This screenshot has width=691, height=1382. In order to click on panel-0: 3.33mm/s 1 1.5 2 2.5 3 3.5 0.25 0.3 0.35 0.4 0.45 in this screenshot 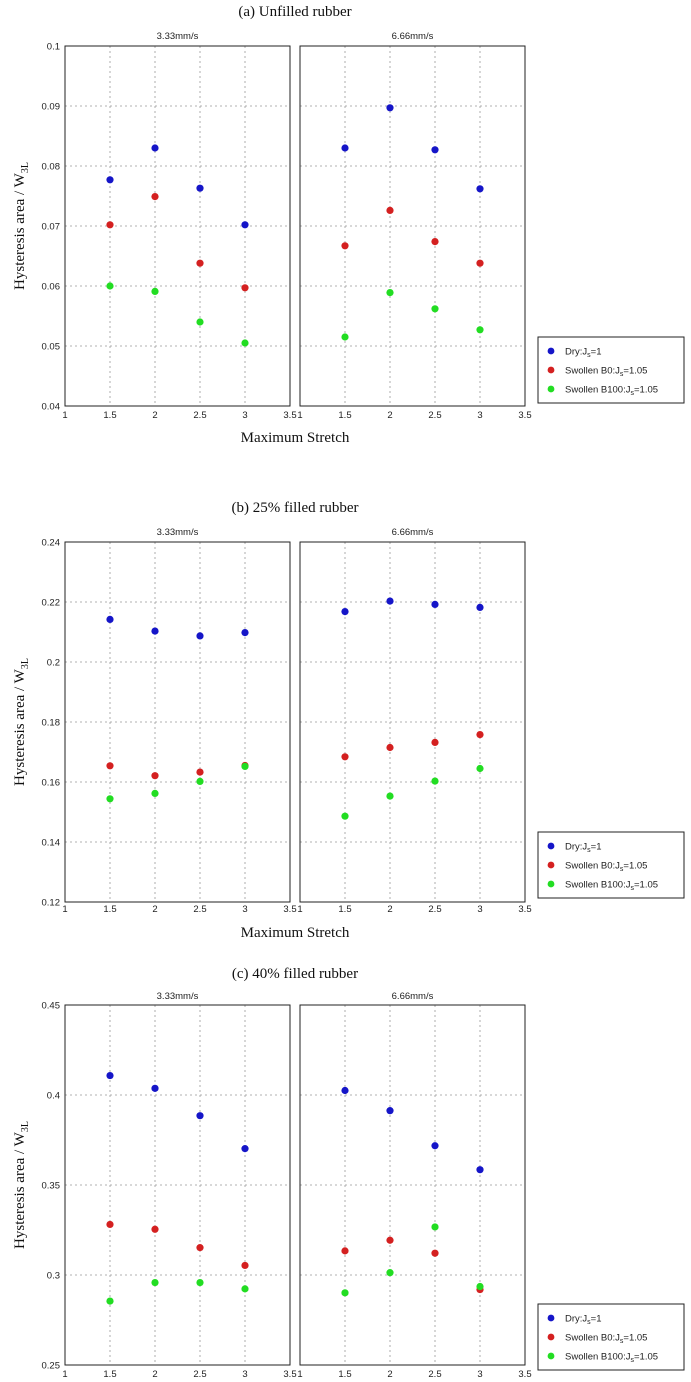, I will do `click(169, 1185)`.